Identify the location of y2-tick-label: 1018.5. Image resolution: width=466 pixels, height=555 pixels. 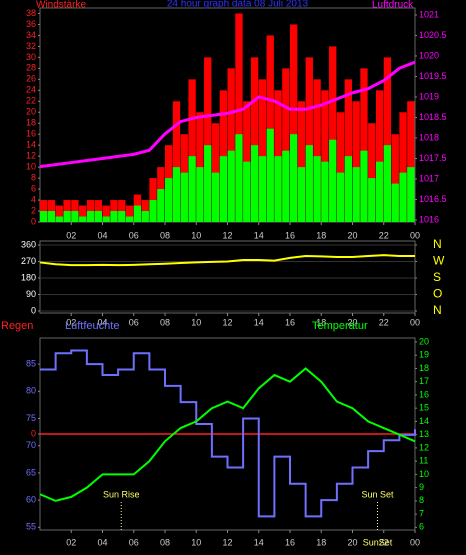
(433, 117).